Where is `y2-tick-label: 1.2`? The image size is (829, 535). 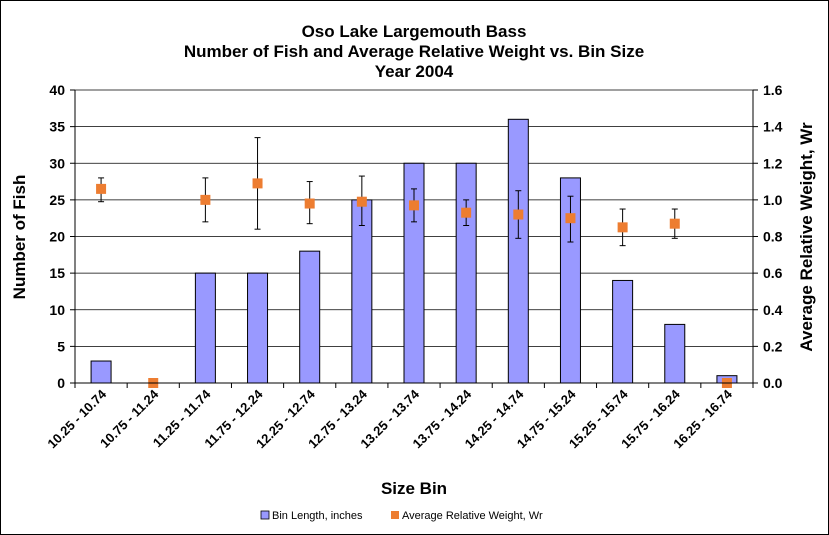
y2-tick-label: 1.2 is located at coordinates (773, 163).